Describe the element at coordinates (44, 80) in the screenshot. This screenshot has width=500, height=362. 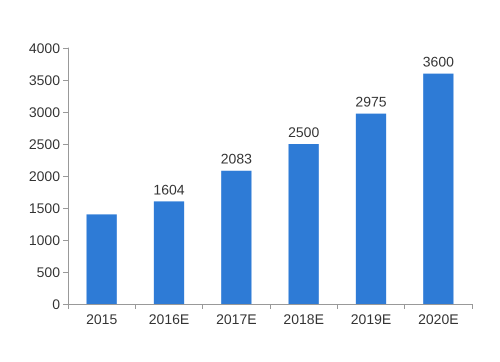
I see `y-tick-label: 3500` at that location.